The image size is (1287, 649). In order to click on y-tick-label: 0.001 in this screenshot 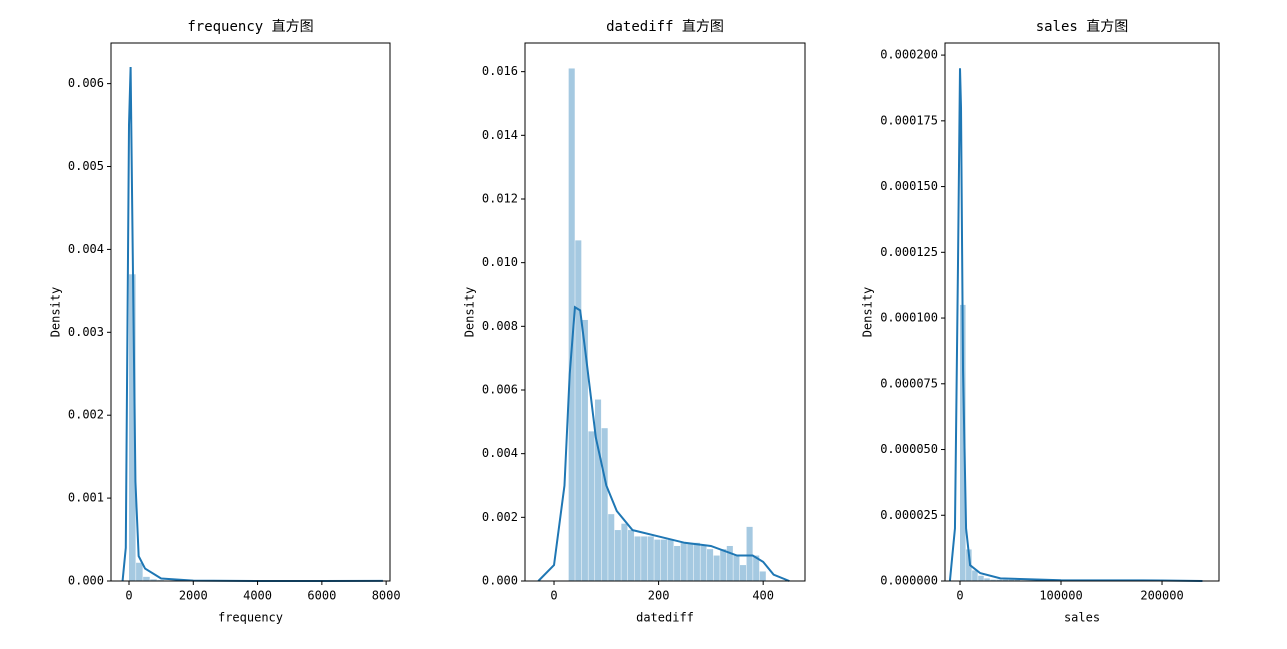, I will do `click(86, 498)`.